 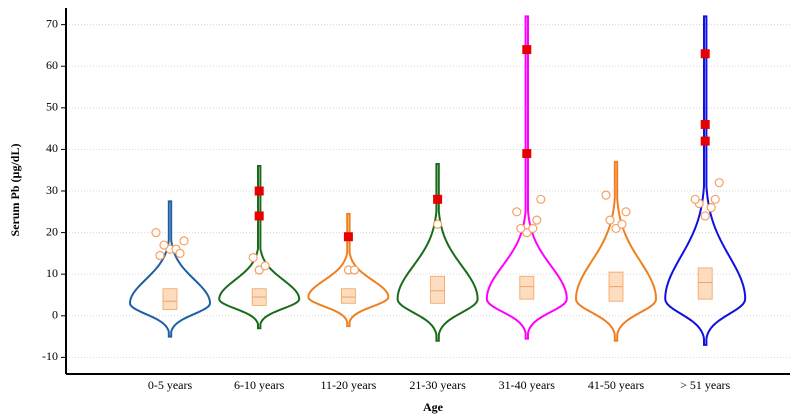 I want to click on y-tick-label: 60, so click(x=52, y=65).